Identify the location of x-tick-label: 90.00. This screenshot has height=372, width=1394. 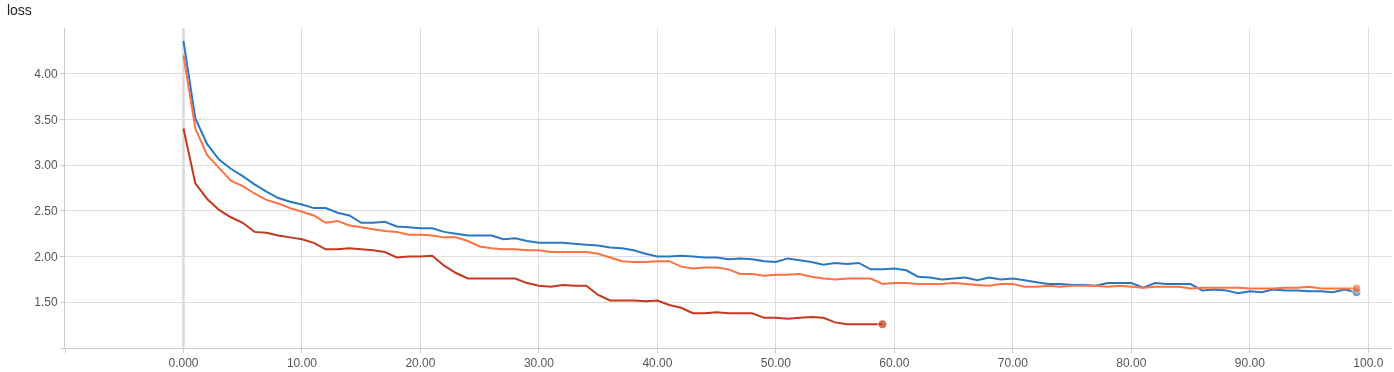
(1250, 363).